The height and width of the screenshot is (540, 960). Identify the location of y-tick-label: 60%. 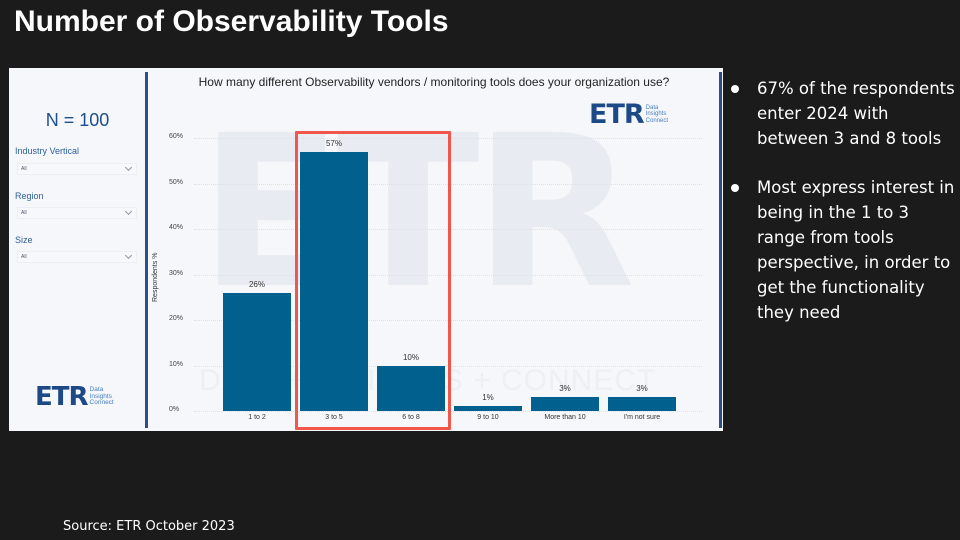
(176, 136).